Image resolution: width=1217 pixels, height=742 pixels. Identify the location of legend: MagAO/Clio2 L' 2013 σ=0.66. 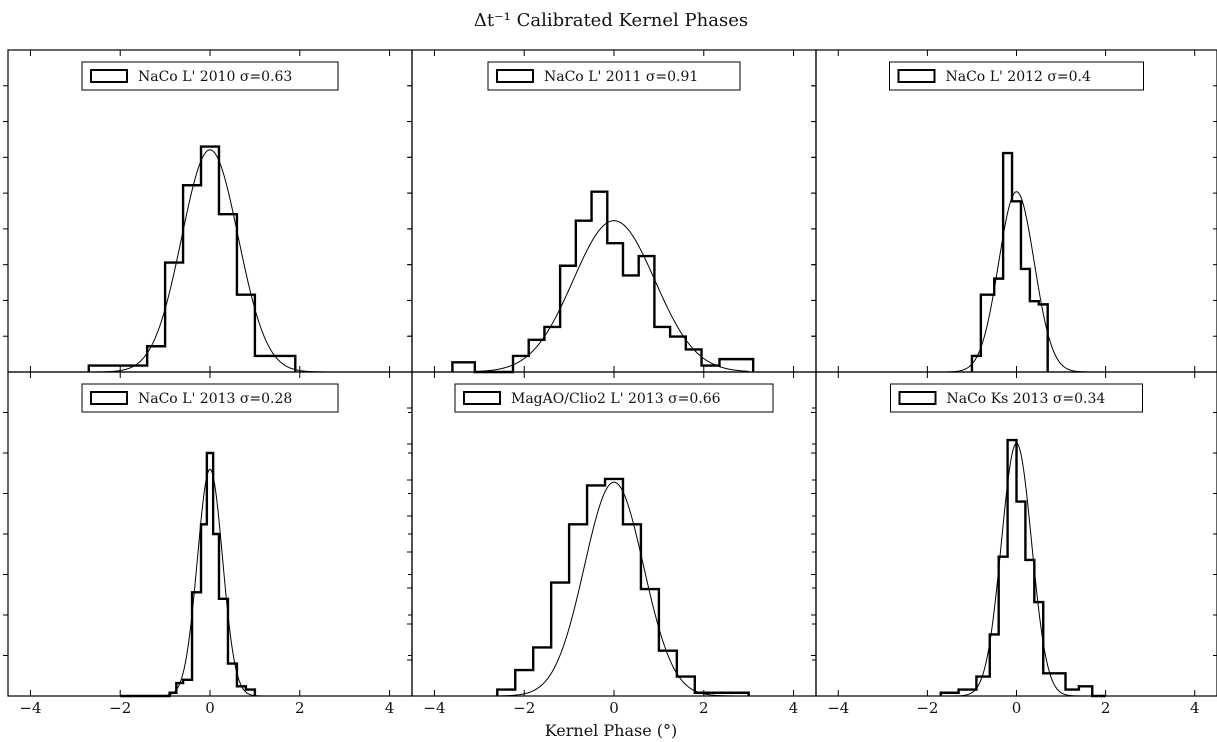
(614, 398).